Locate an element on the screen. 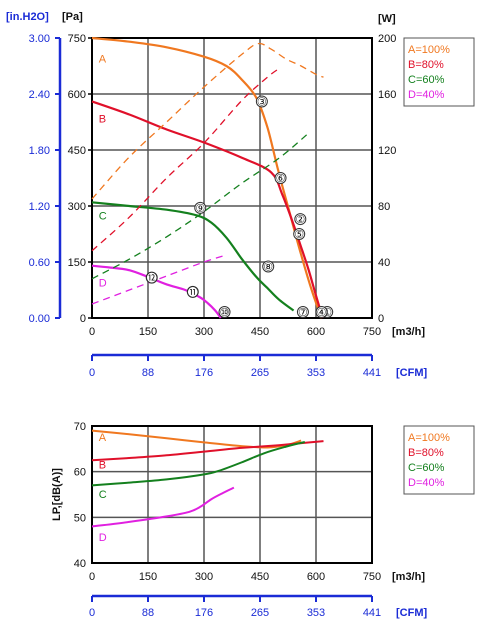 Image resolution: width=482 pixels, height=626 pixels. series-D-pressure-line is located at coordinates (156, 291).